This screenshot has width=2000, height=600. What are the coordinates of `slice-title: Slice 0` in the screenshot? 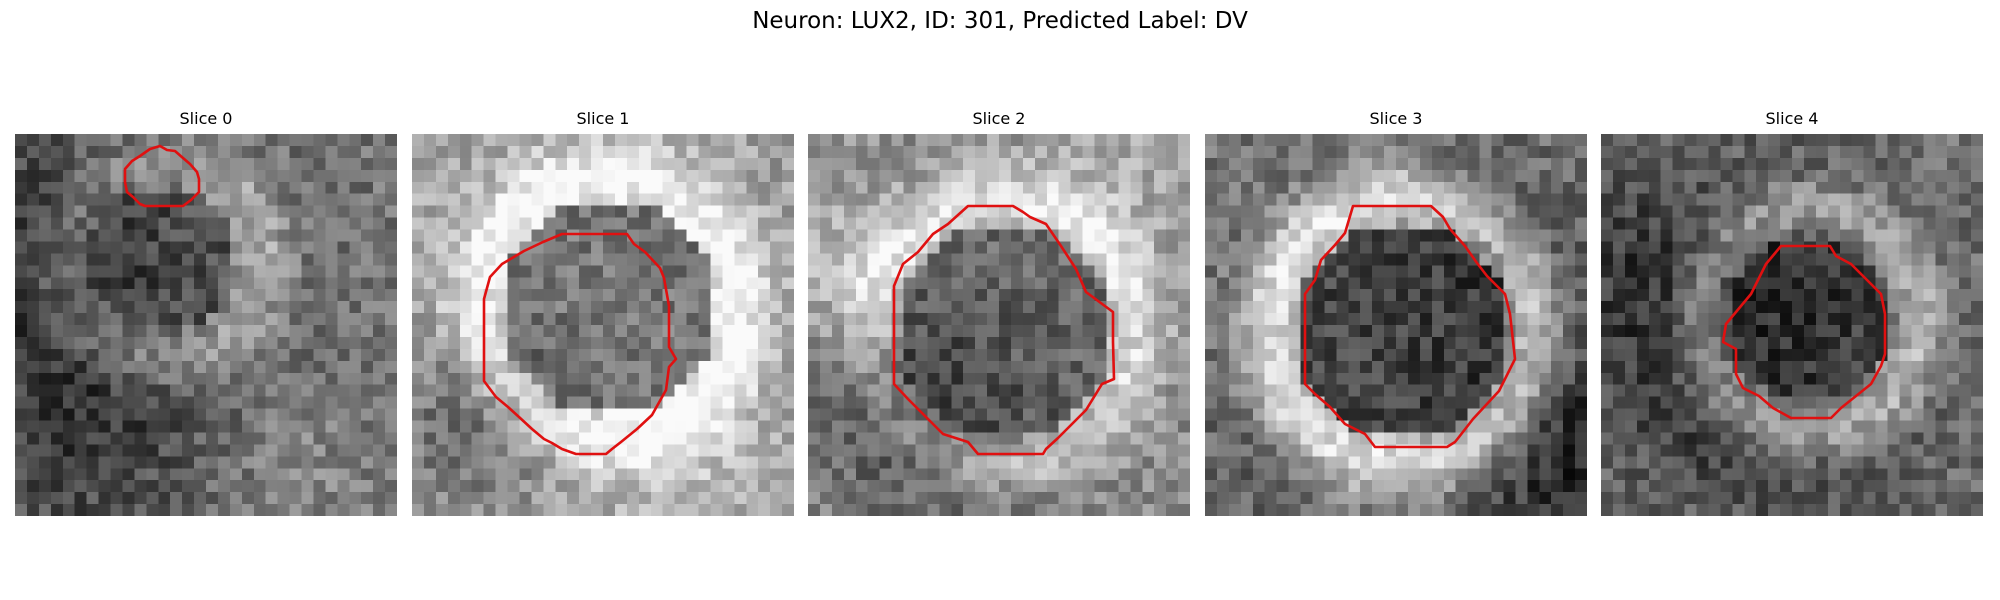 It's located at (206, 118).